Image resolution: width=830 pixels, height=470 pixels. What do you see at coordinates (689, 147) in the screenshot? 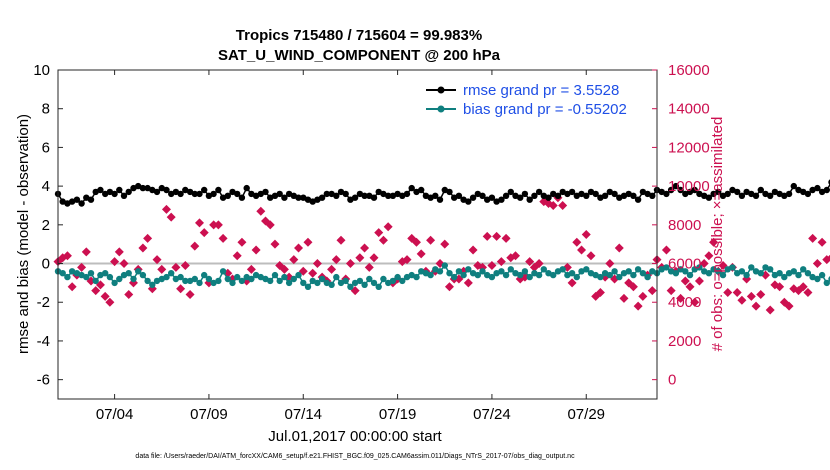
I see `y-tick-label-right: 12000` at bounding box center [689, 147].